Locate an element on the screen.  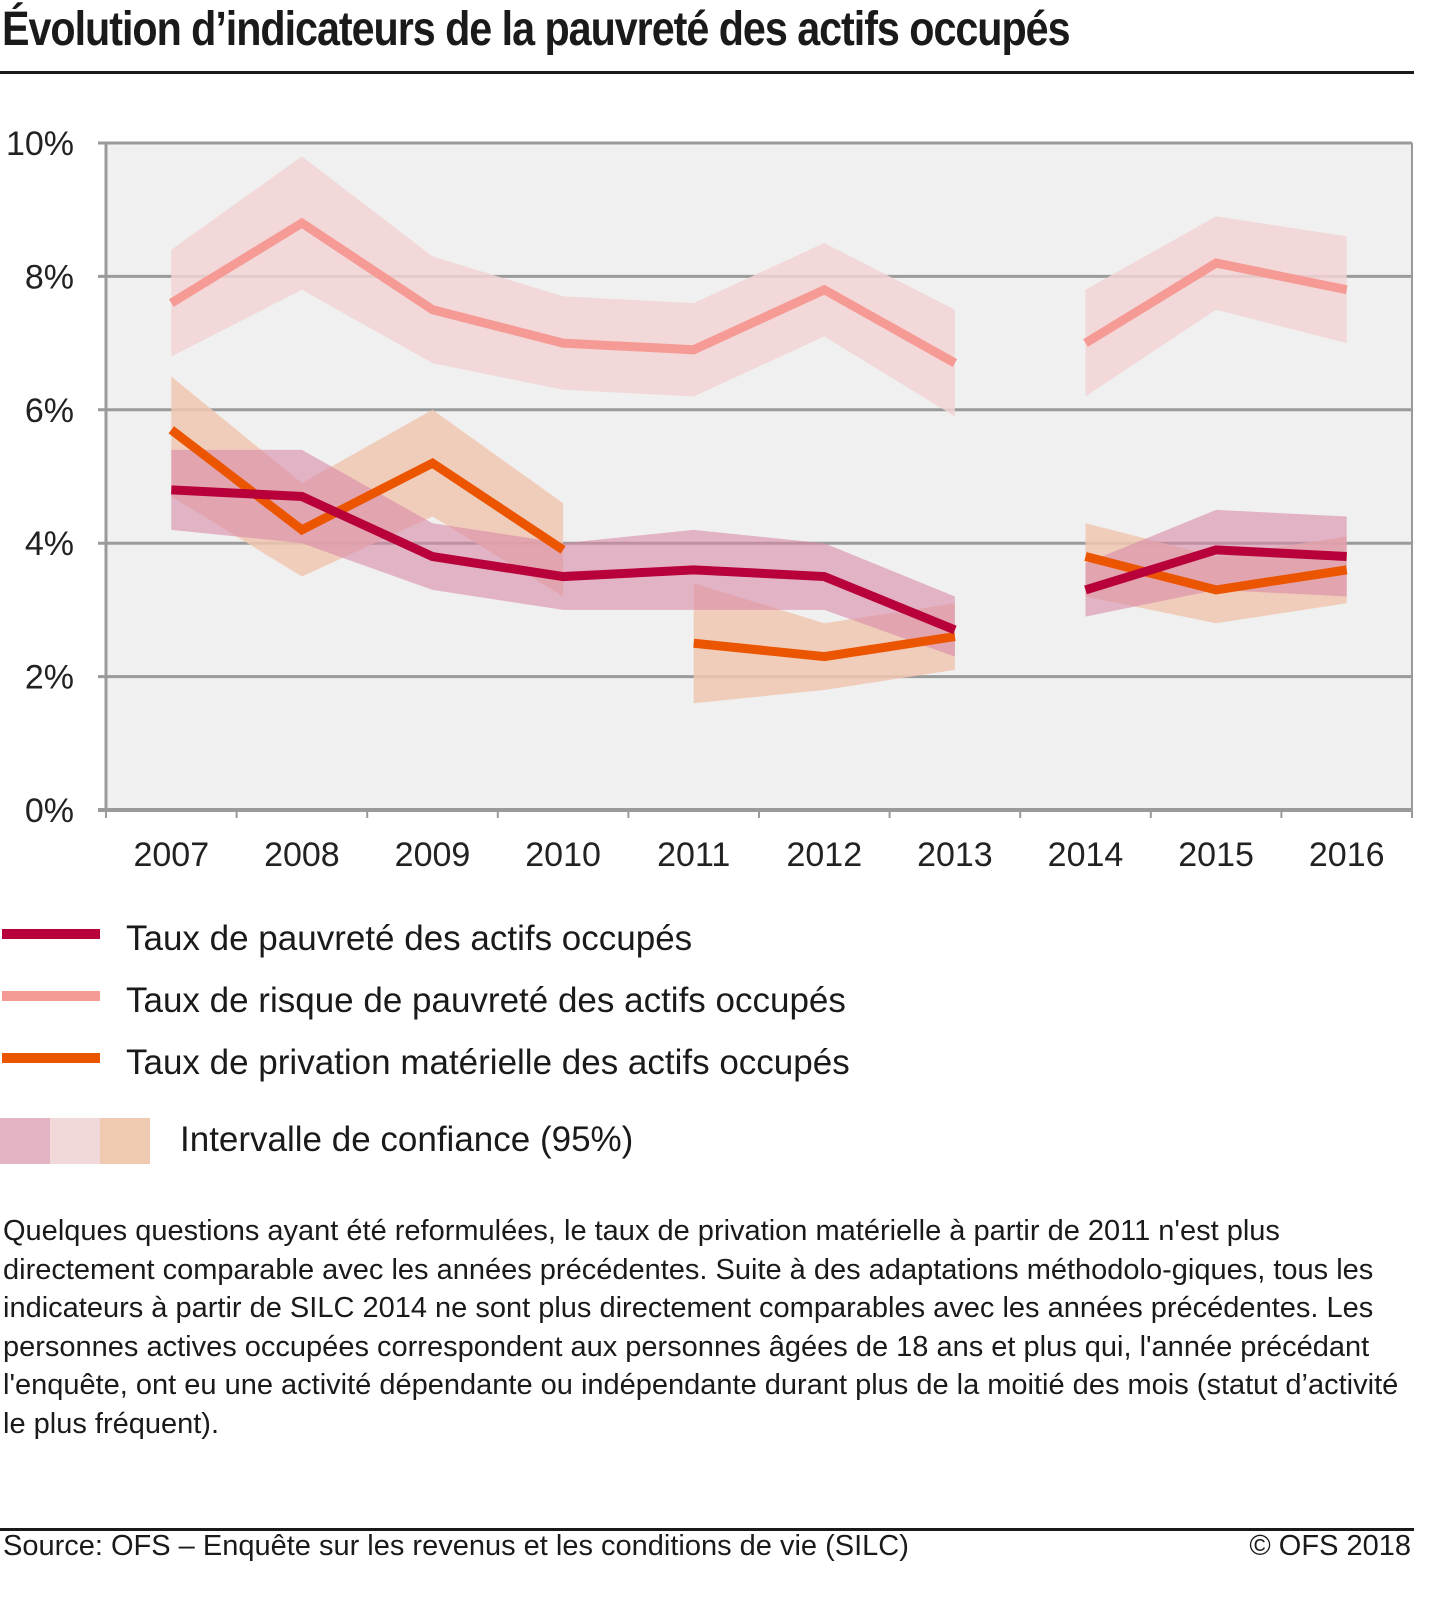
ci-swatch-risque is located at coordinates (75, 1141).